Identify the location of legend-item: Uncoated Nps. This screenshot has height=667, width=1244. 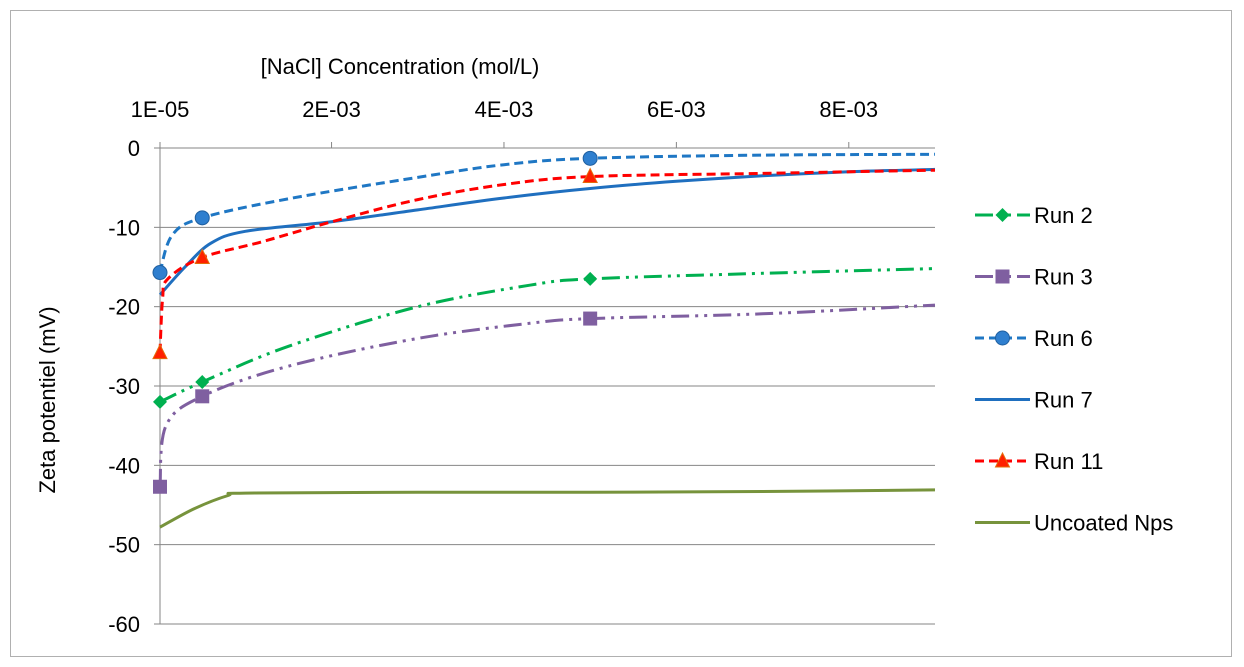
(1074, 523).